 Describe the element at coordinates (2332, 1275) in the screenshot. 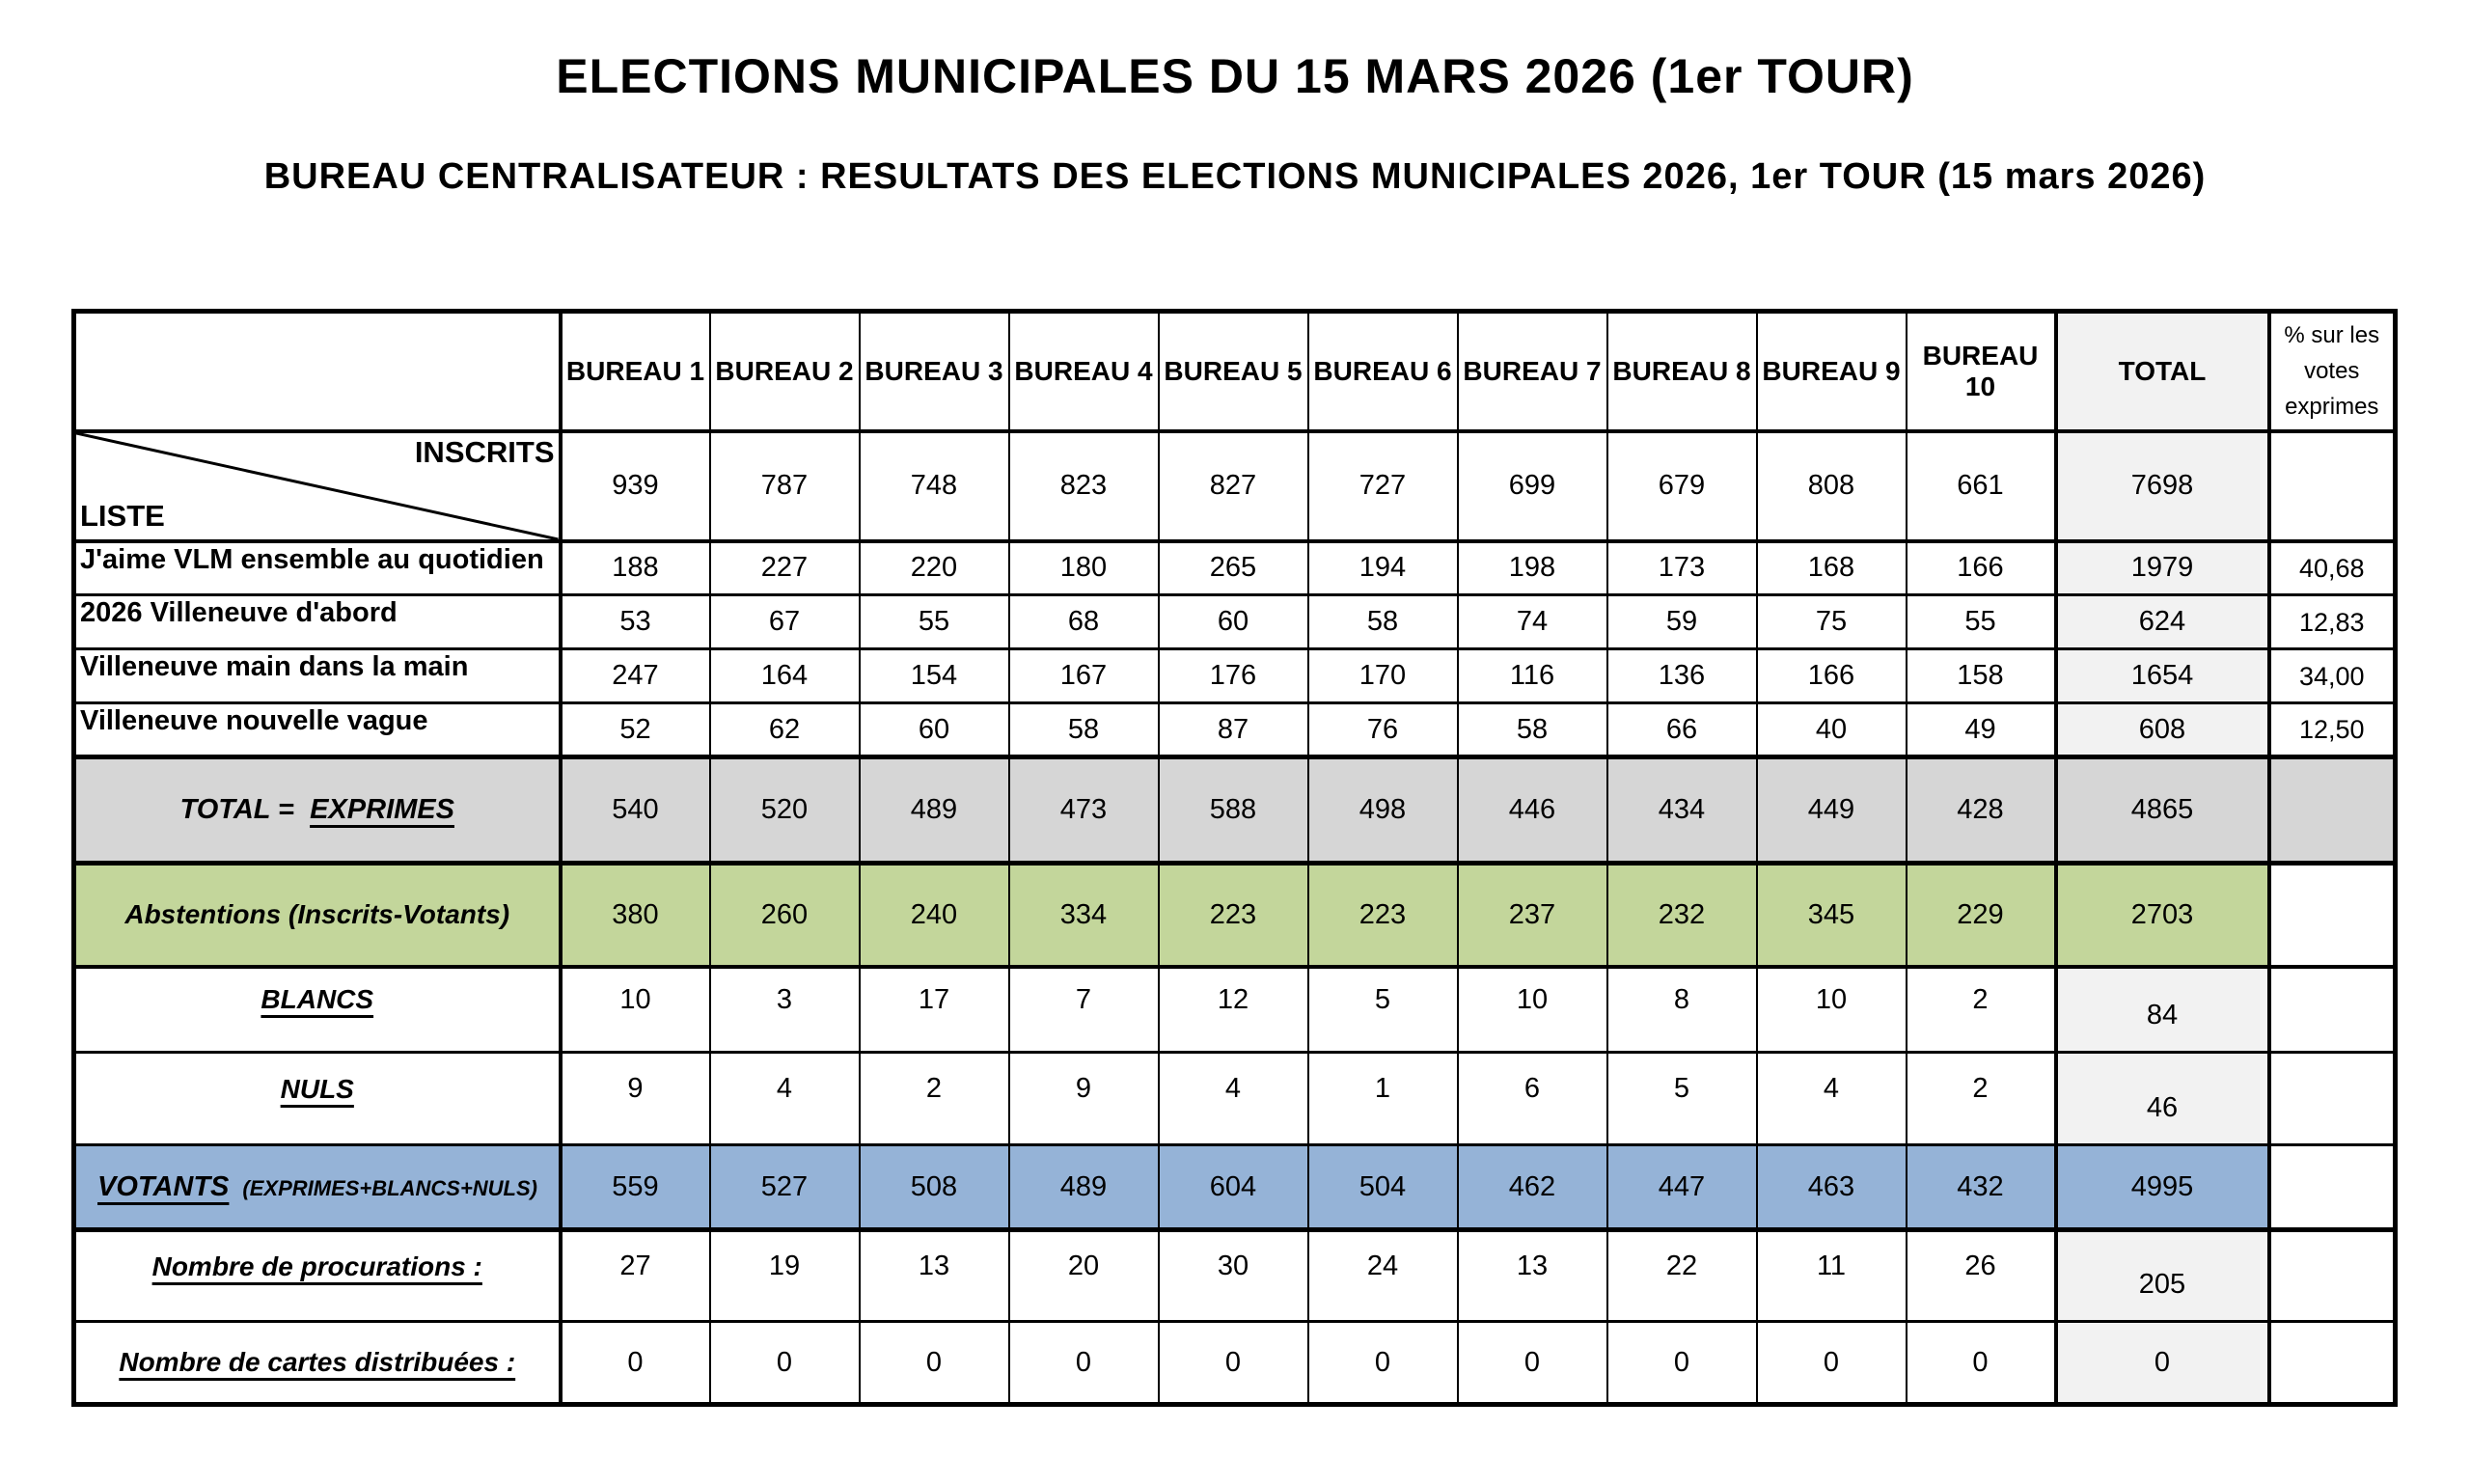

I see `cell-procurations-pct` at that location.